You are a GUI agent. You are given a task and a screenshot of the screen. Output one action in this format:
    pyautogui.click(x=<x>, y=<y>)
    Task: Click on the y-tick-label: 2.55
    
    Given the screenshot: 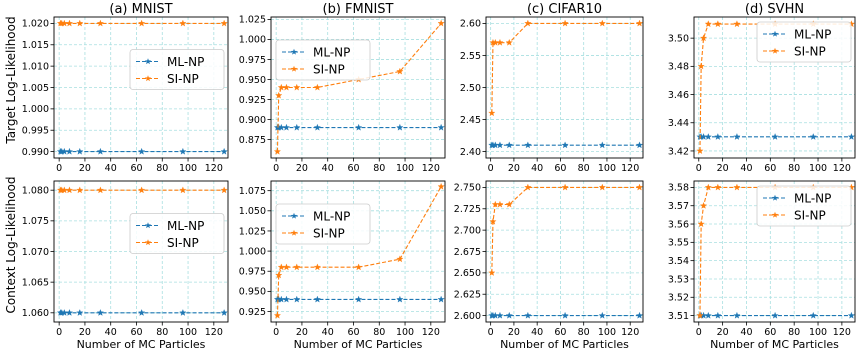 What is the action you would take?
    pyautogui.click(x=470, y=56)
    